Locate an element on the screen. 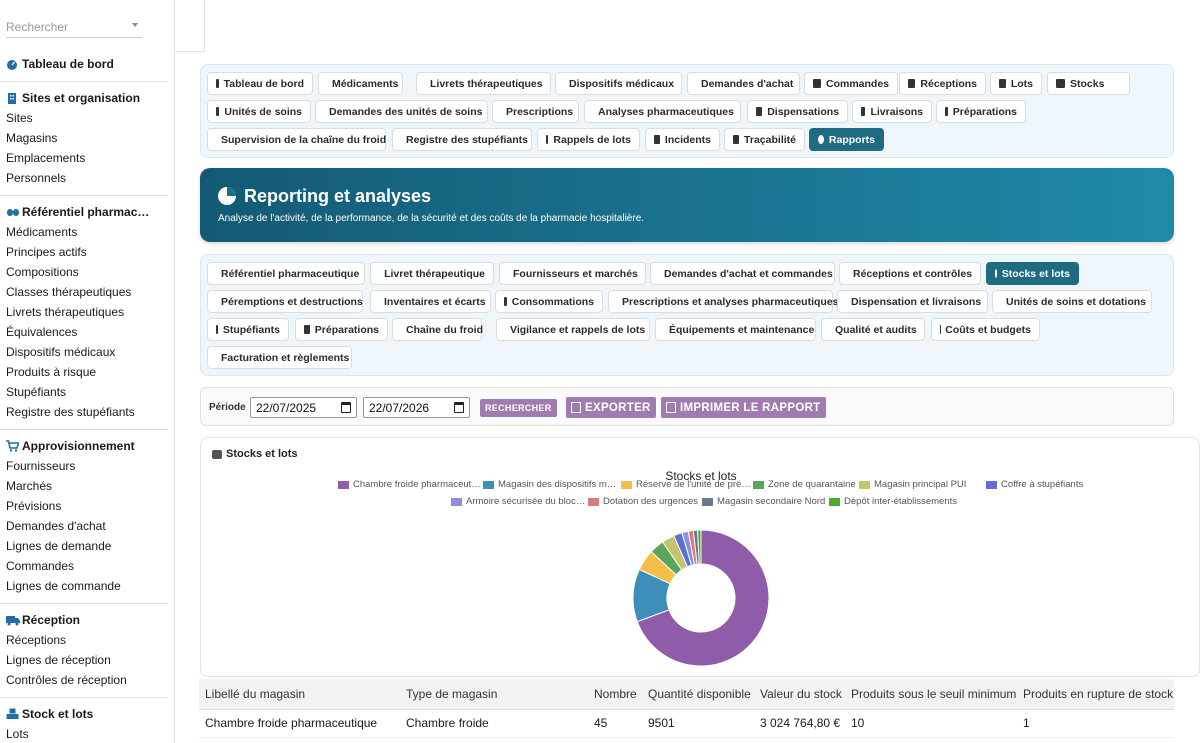 This screenshot has width=1200, height=743. tab-medicaments: Médicaments is located at coordinates (360, 83).